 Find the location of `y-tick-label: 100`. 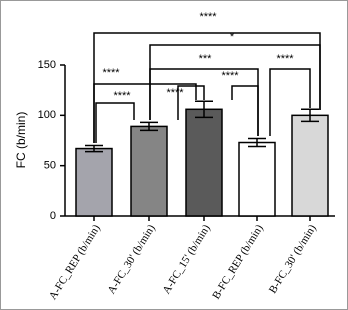

y-tick-label: 100 is located at coordinates (47, 115).